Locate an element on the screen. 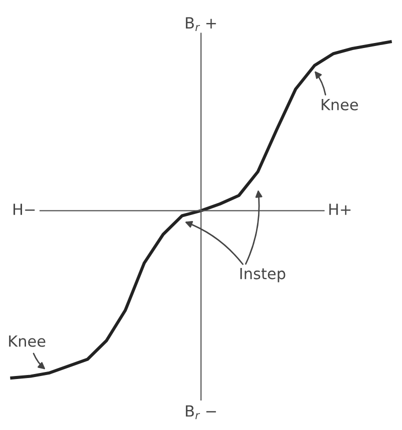 Image resolution: width=402 pixels, height=430 pixels. annotation: Instep is located at coordinates (263, 275).